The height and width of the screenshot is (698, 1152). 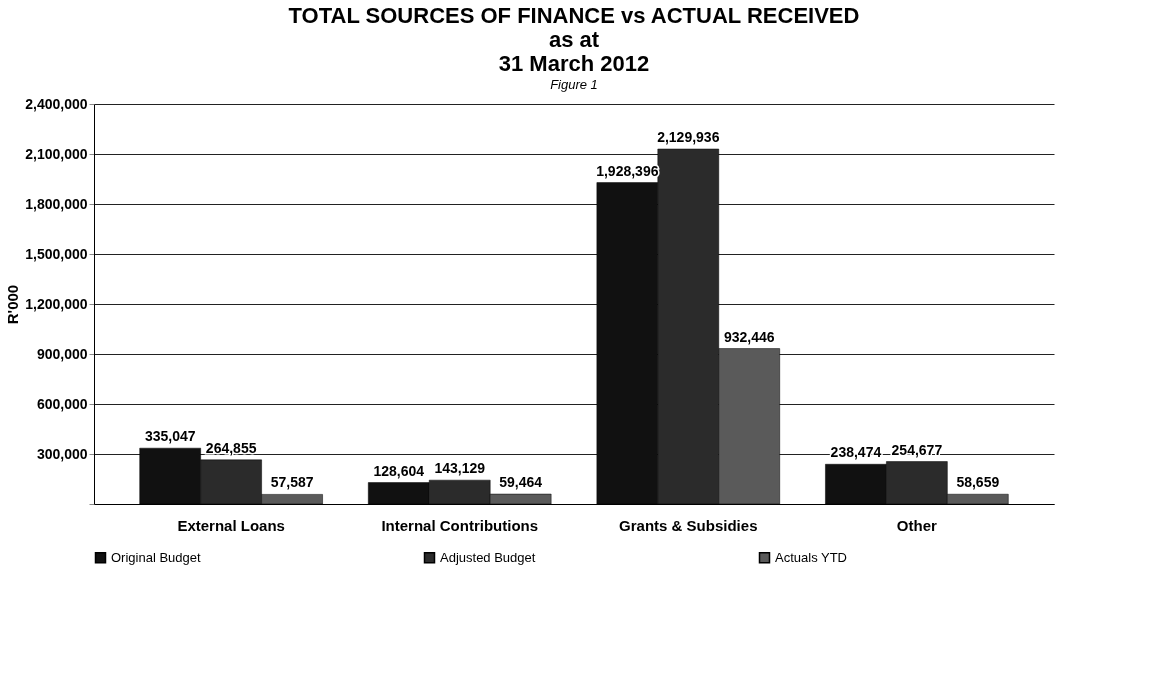 I want to click on y-tick-label: 2,100,000, so click(x=56, y=153).